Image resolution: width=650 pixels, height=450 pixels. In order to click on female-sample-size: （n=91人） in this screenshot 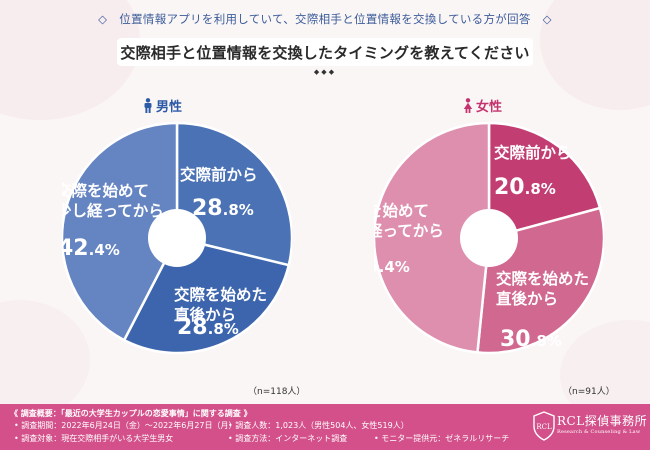, I will do `click(589, 392)`.